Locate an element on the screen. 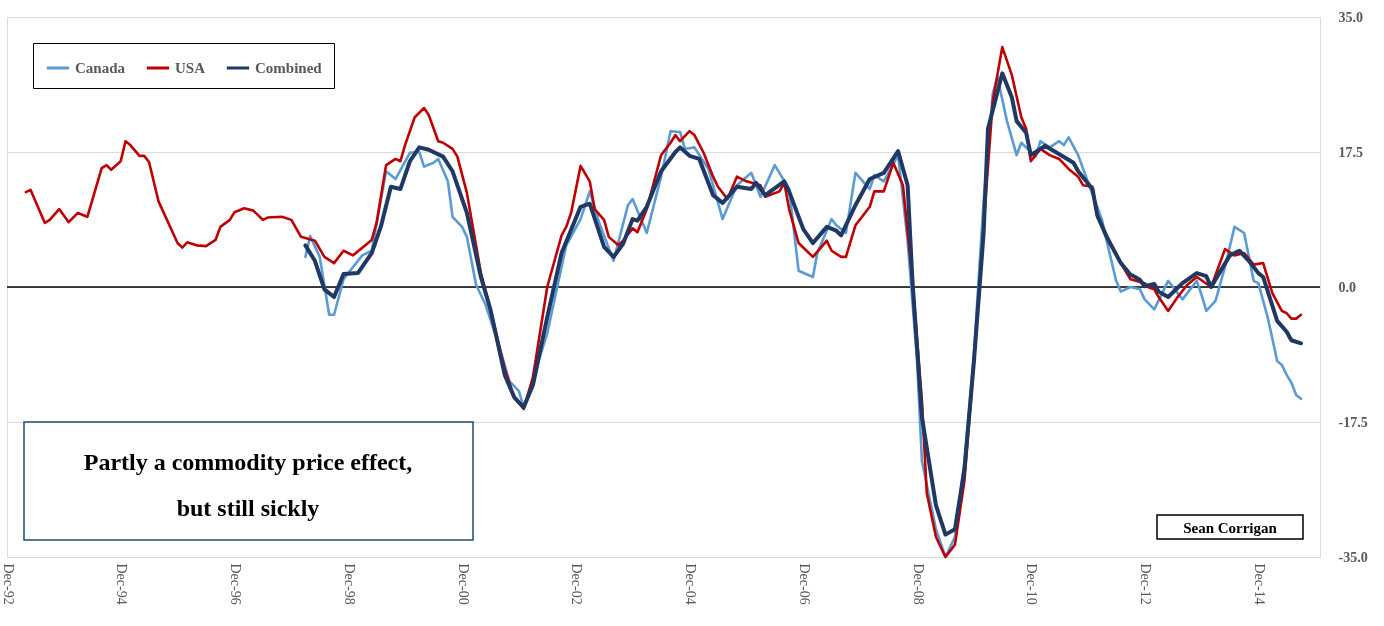  x-tick-label: Dec-14 is located at coordinates (1259, 584).